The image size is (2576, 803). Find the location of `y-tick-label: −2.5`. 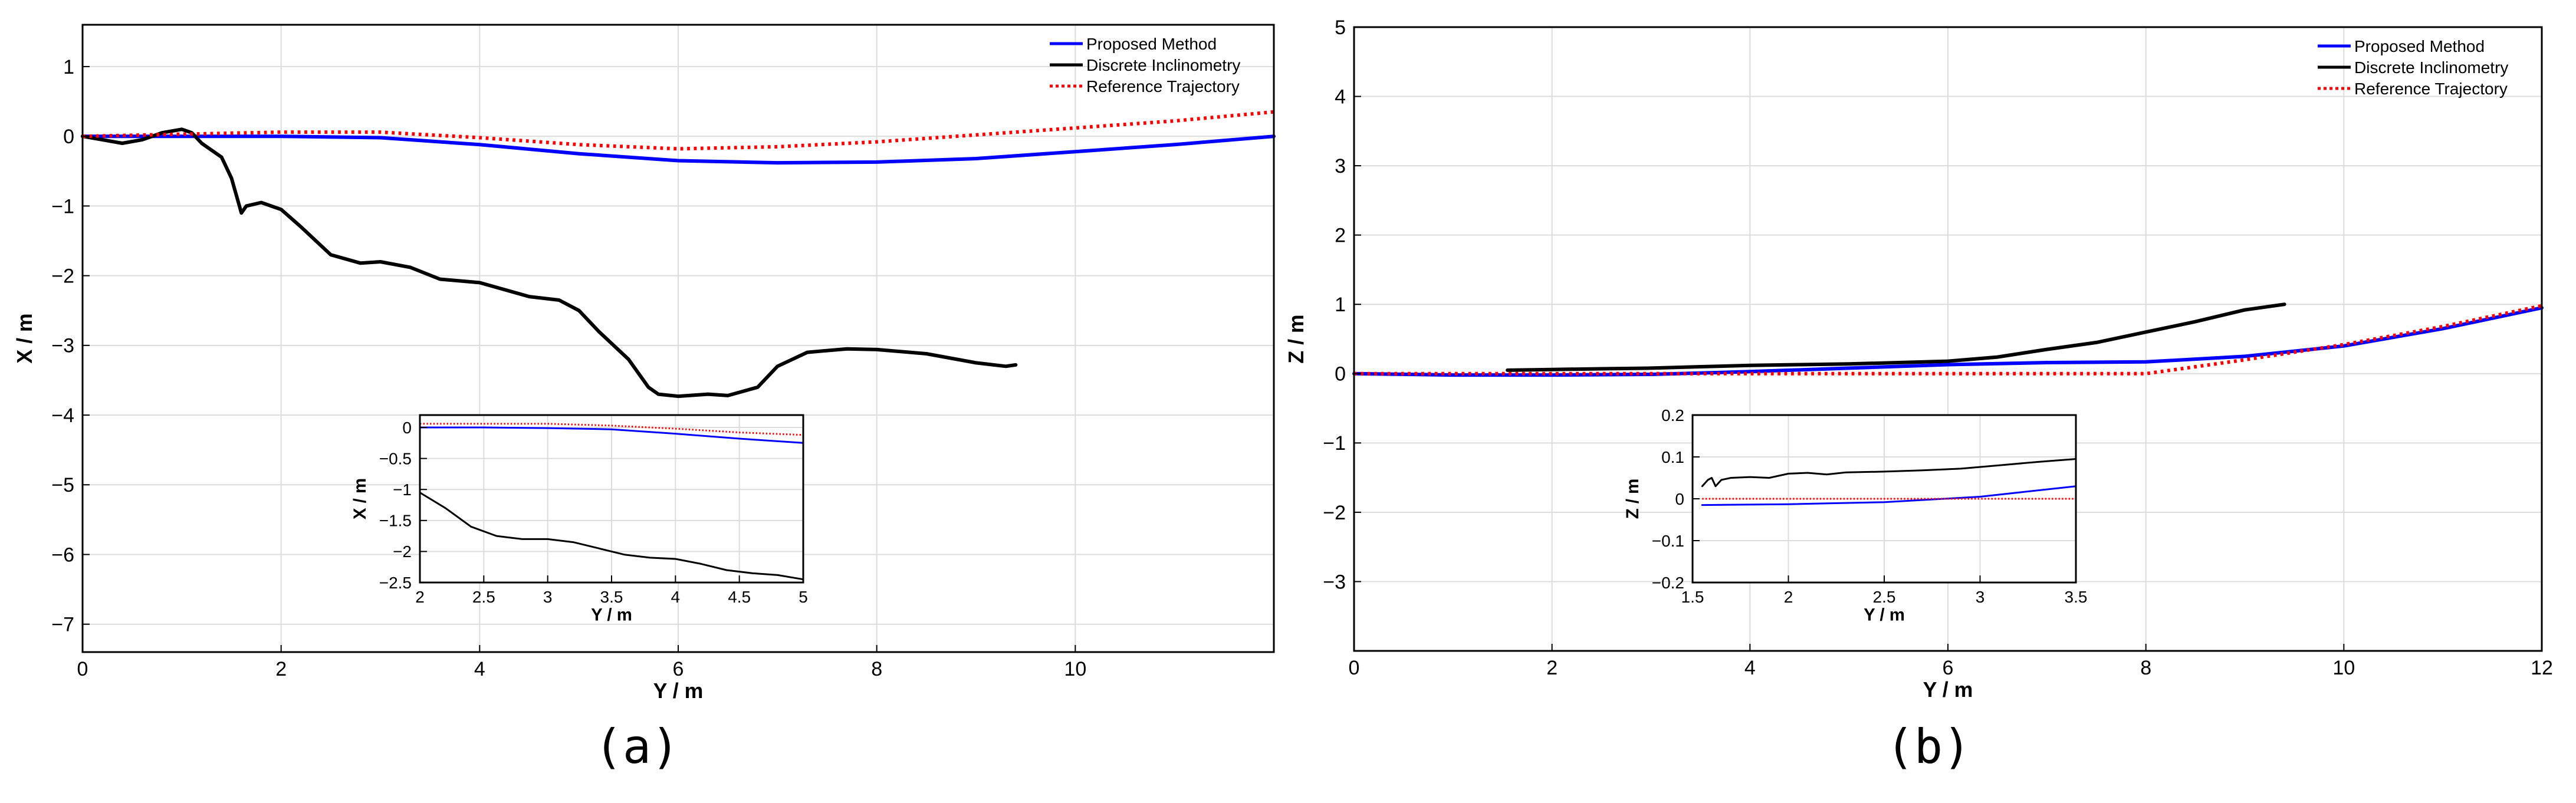

y-tick-label: −2.5 is located at coordinates (395, 583).